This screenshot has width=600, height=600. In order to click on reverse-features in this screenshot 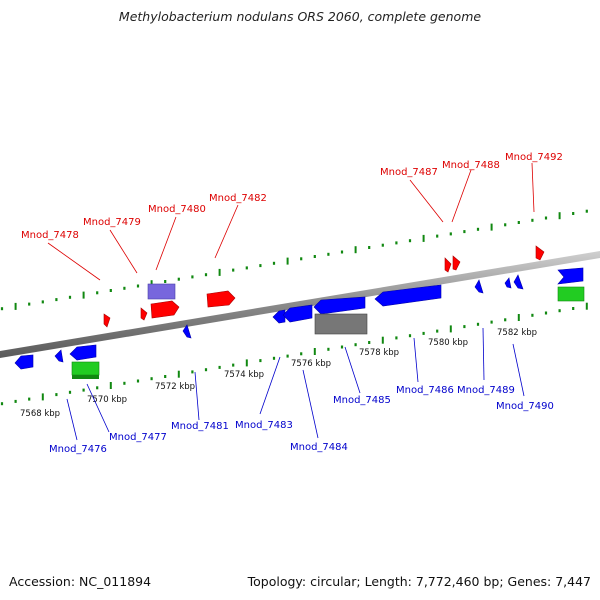, I will do `click(269, 326)`.